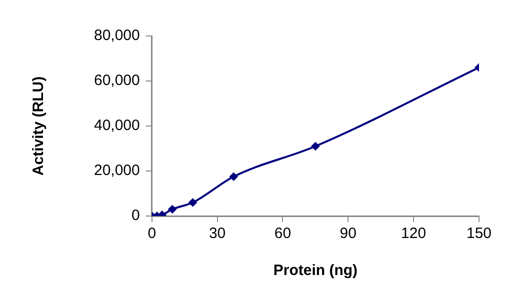 The height and width of the screenshot is (302, 519). Describe the element at coordinates (117, 35) in the screenshot. I see `y-tick-label: 80,000` at that location.